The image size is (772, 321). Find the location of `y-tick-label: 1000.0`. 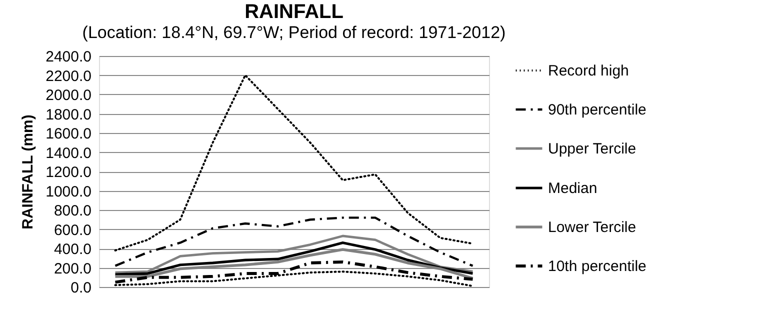

y-tick-label: 1000.0 is located at coordinates (69, 191).